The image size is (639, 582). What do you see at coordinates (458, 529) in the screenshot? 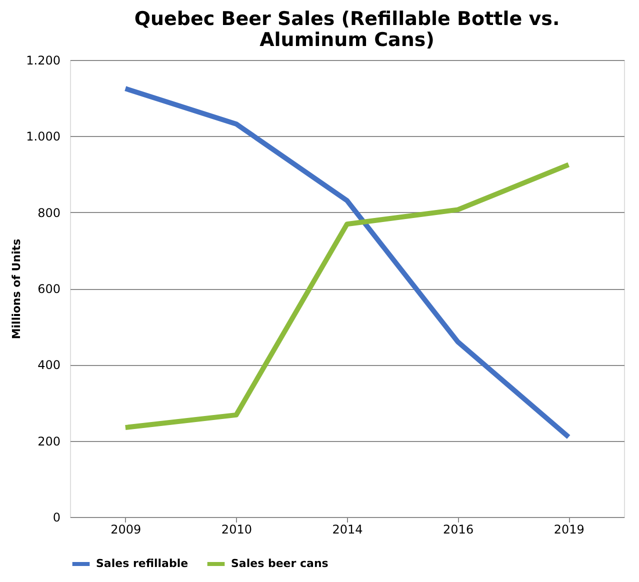
I see `x-tick-label: 2016` at bounding box center [458, 529].